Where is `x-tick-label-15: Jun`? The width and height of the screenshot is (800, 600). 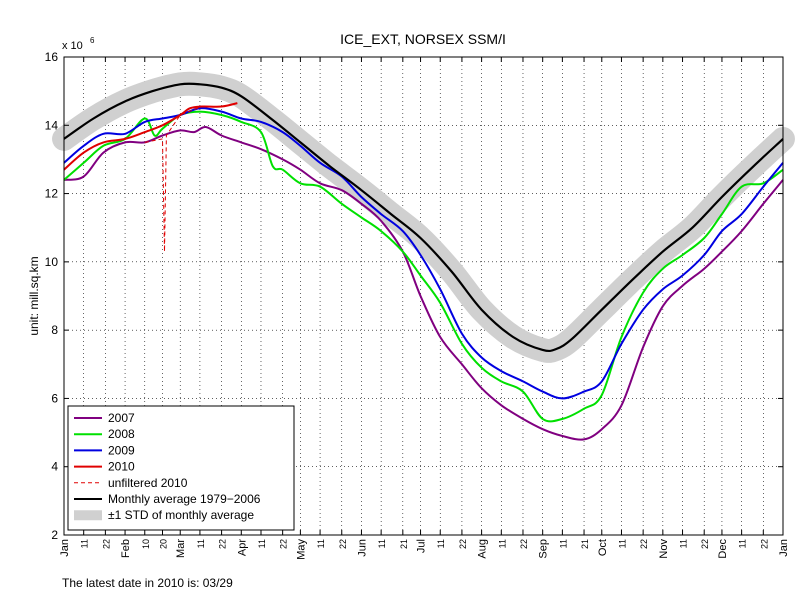
x-tick-label-15: Jun is located at coordinates (362, 548).